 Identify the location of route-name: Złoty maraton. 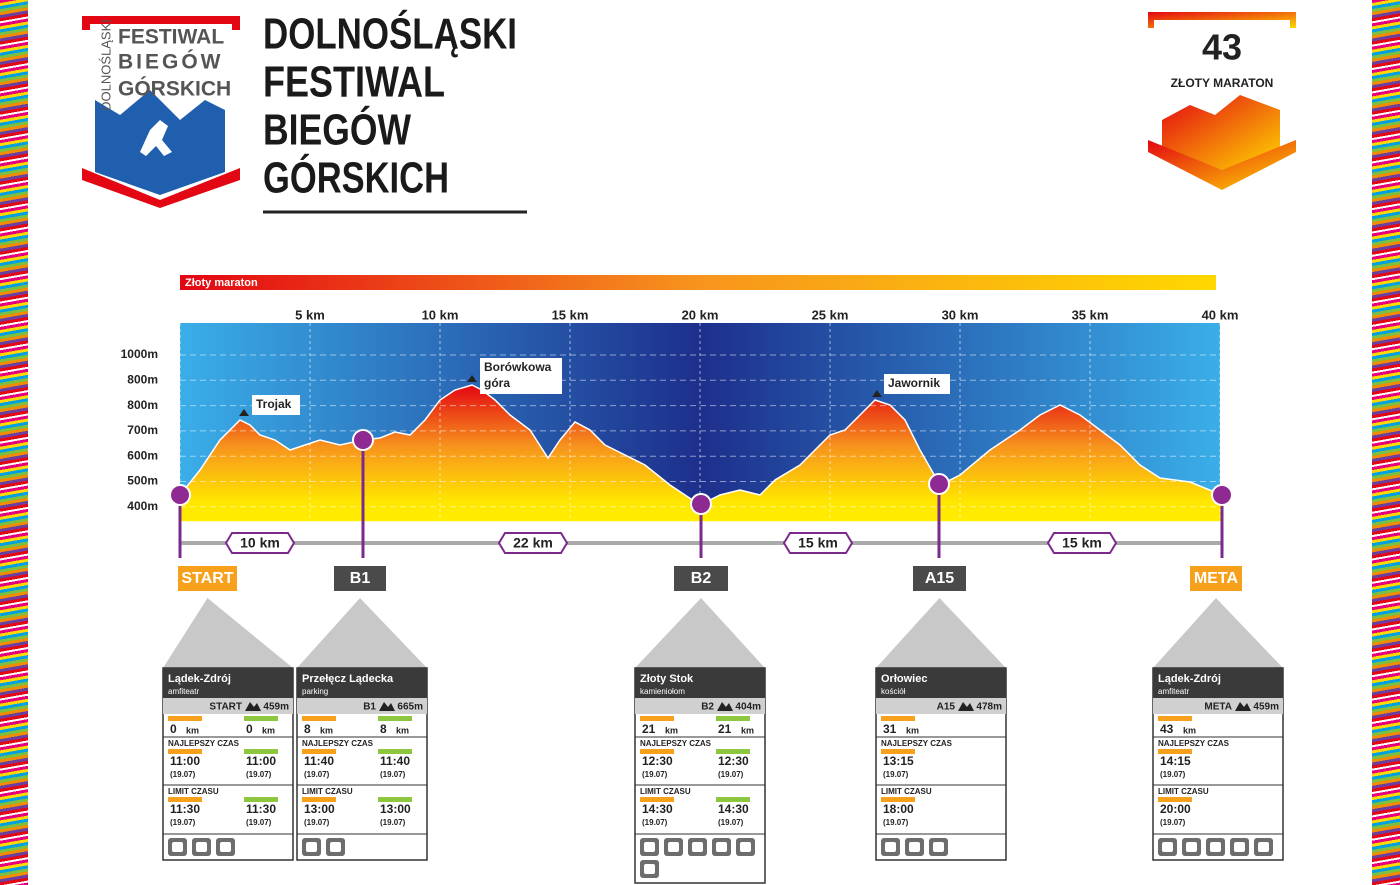
(221, 283).